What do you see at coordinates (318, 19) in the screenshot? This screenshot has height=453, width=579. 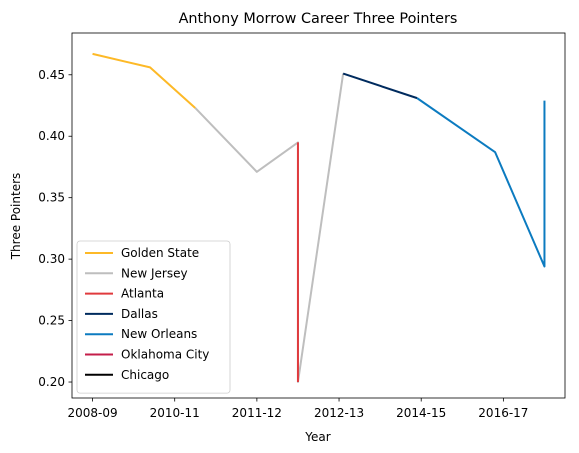 I see `chart-title: Anthony Morrow Career Three Pointers` at bounding box center [318, 19].